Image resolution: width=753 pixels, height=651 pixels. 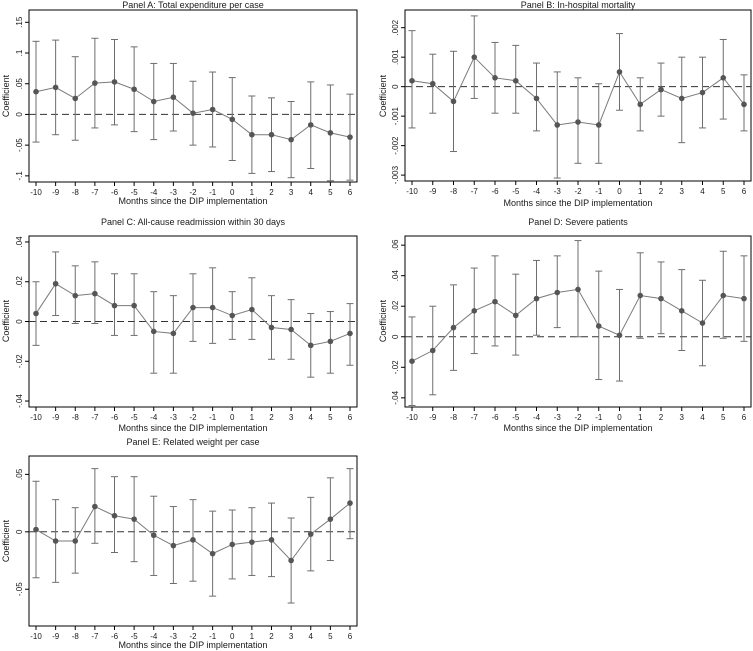 What do you see at coordinates (56, 636) in the screenshot?
I see `panel-e-x-tick-label: -9` at bounding box center [56, 636].